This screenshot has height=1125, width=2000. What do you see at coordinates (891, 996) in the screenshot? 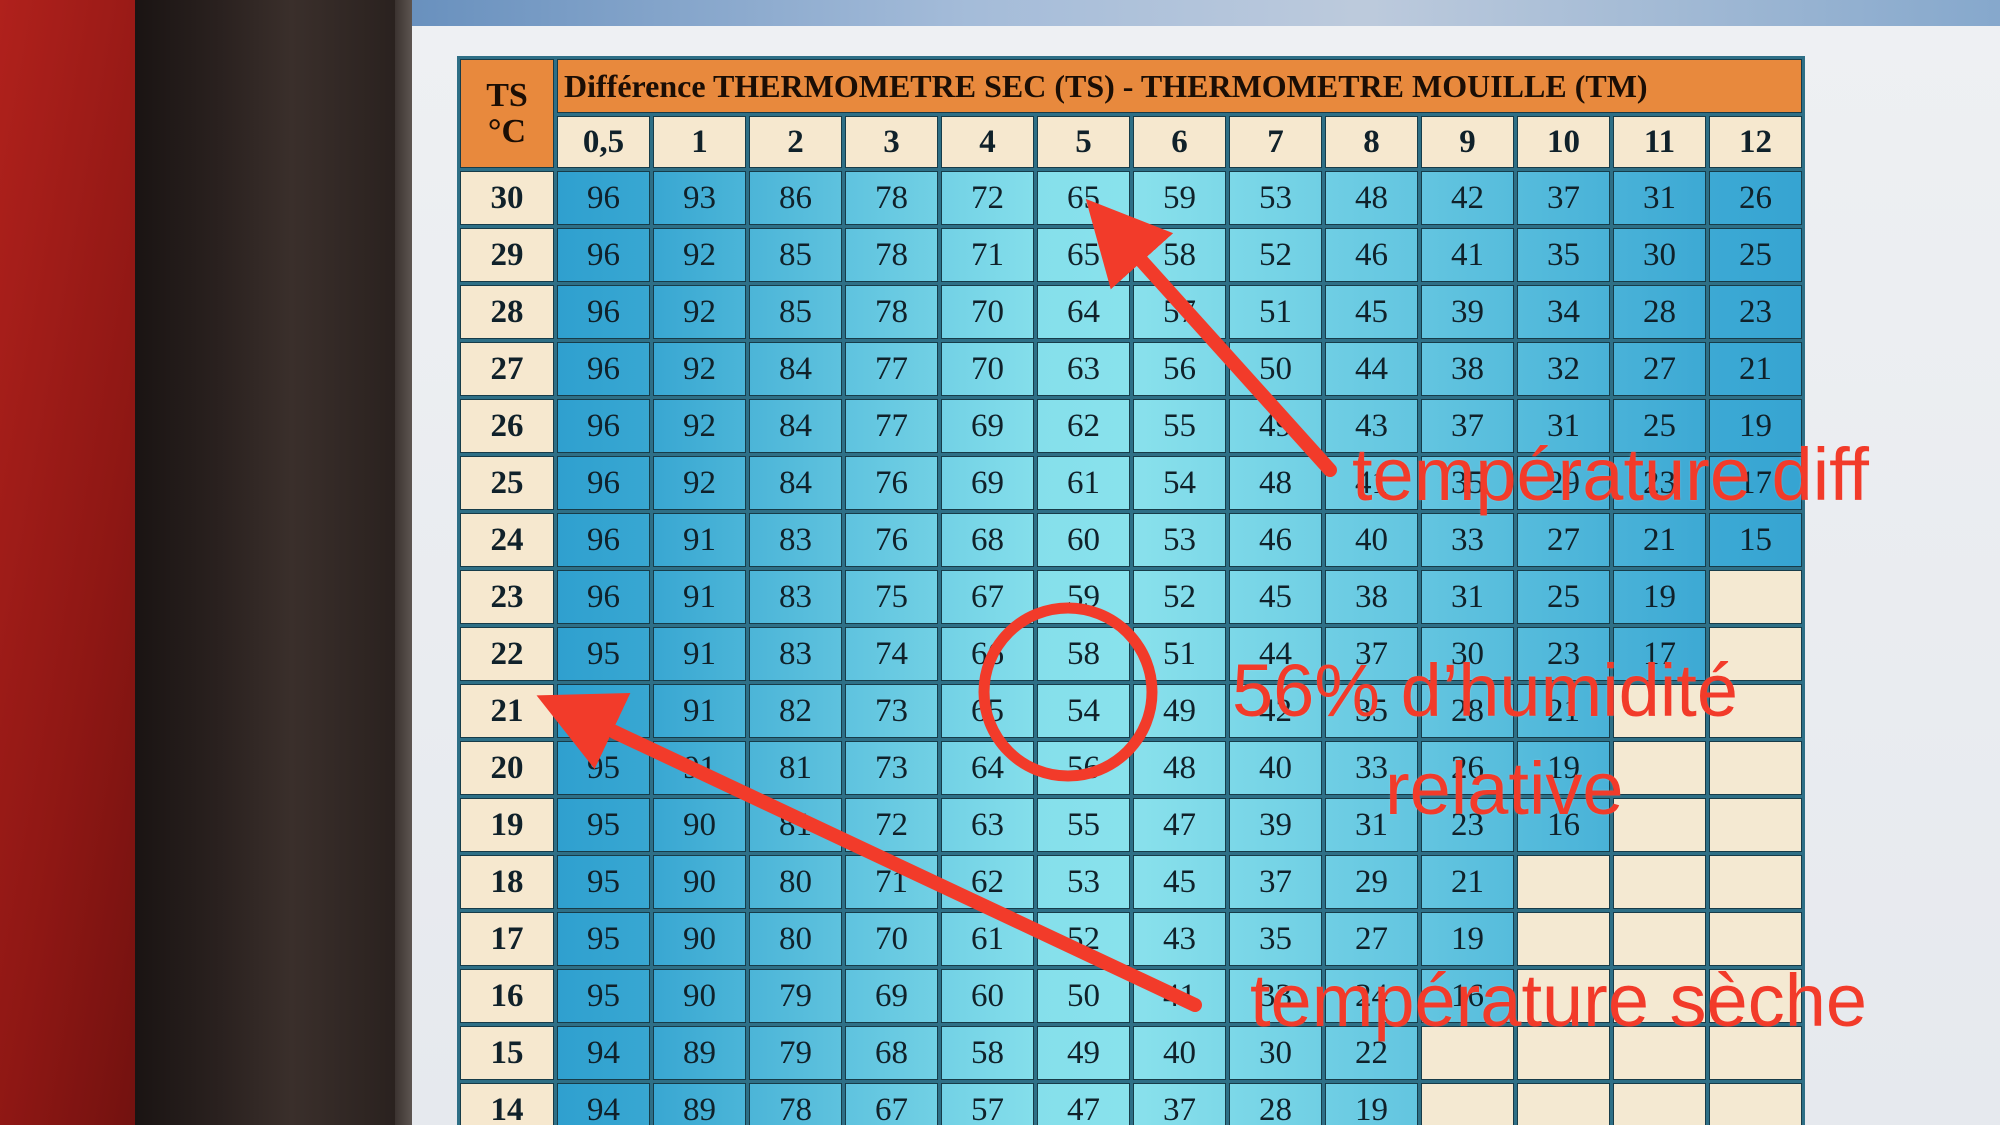
I see `humidity-cell: 69` at bounding box center [891, 996].